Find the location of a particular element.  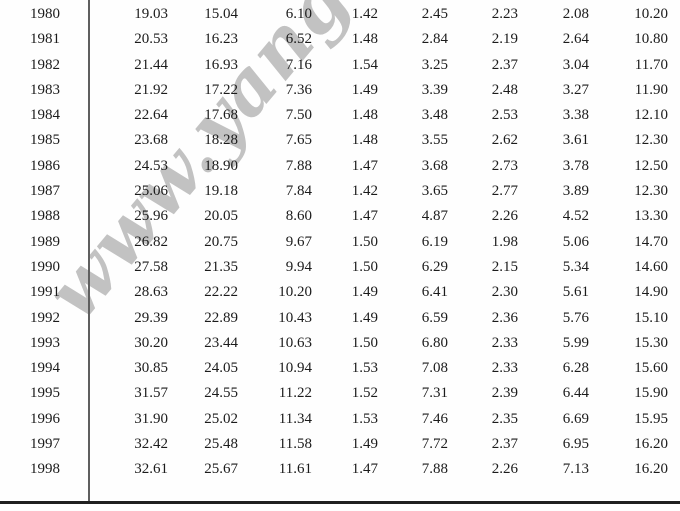

value-cell: 17.22 is located at coordinates (221, 89).